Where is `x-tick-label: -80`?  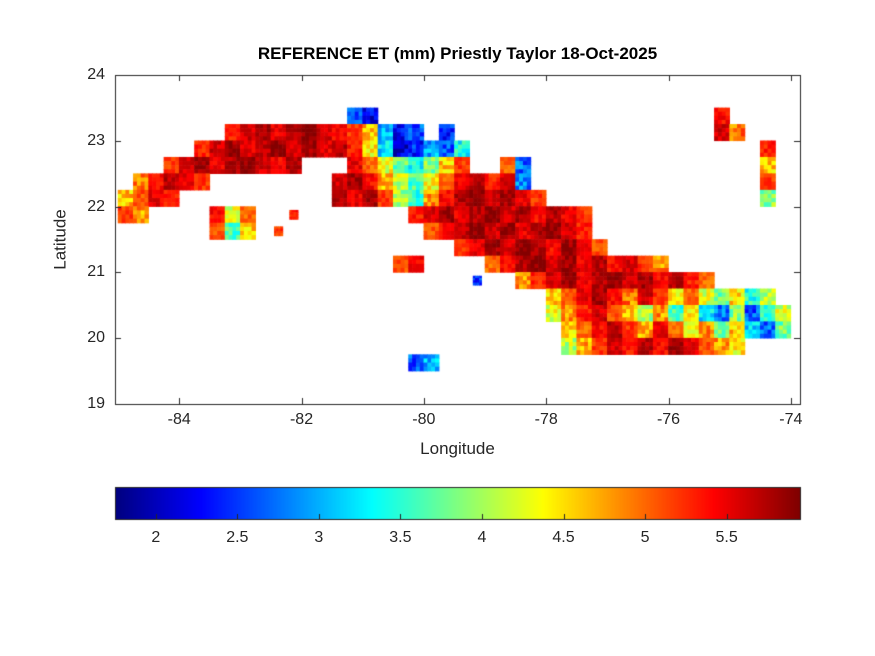 x-tick-label: -80 is located at coordinates (424, 419).